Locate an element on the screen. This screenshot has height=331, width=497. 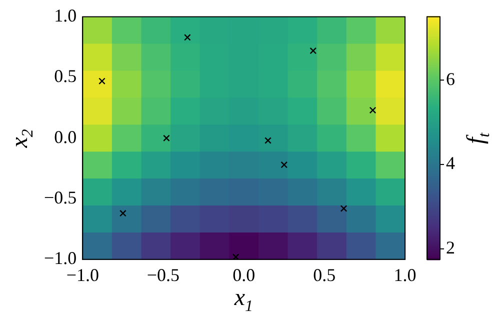
color-bar-label: 4 is located at coordinates (450, 163).